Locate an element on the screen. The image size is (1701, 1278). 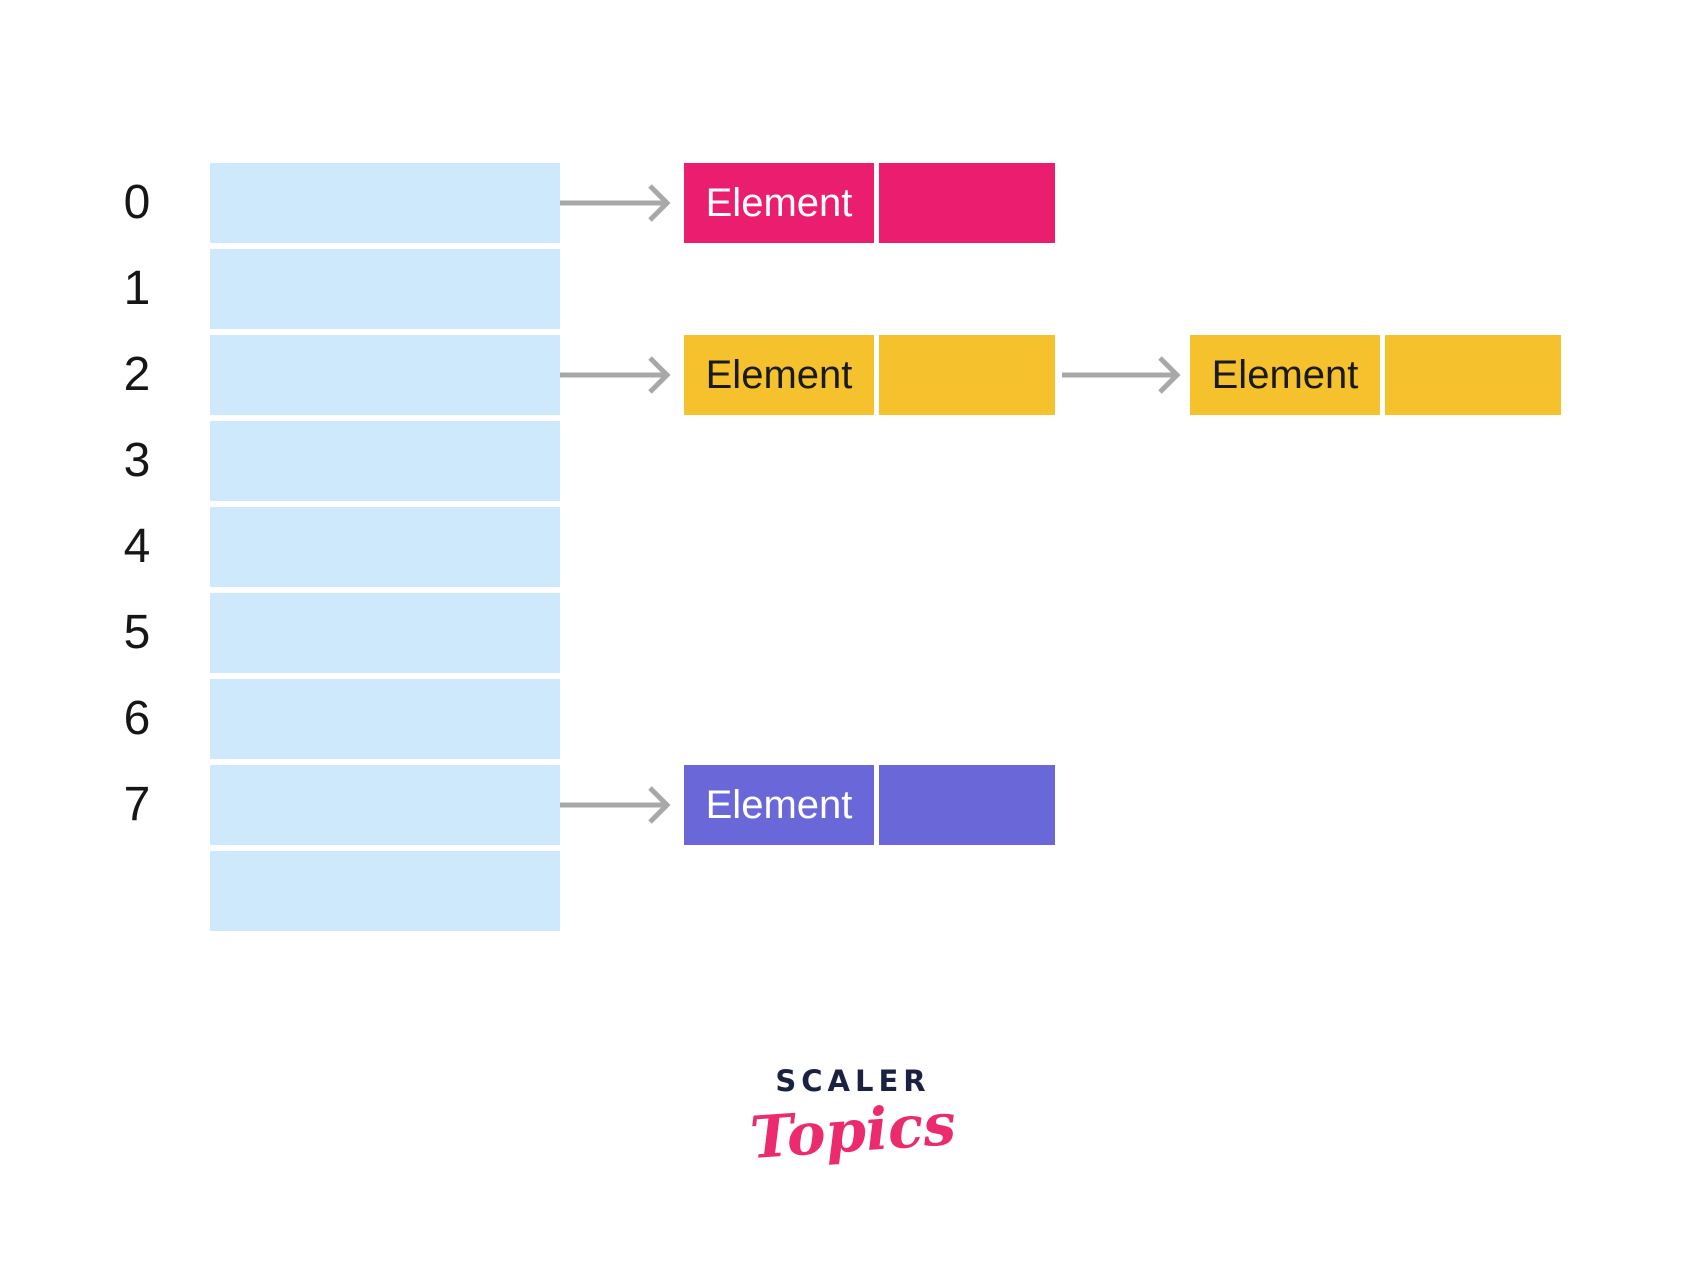
arrow-node-to-node-bucket2-icon is located at coordinates (1121, 375).